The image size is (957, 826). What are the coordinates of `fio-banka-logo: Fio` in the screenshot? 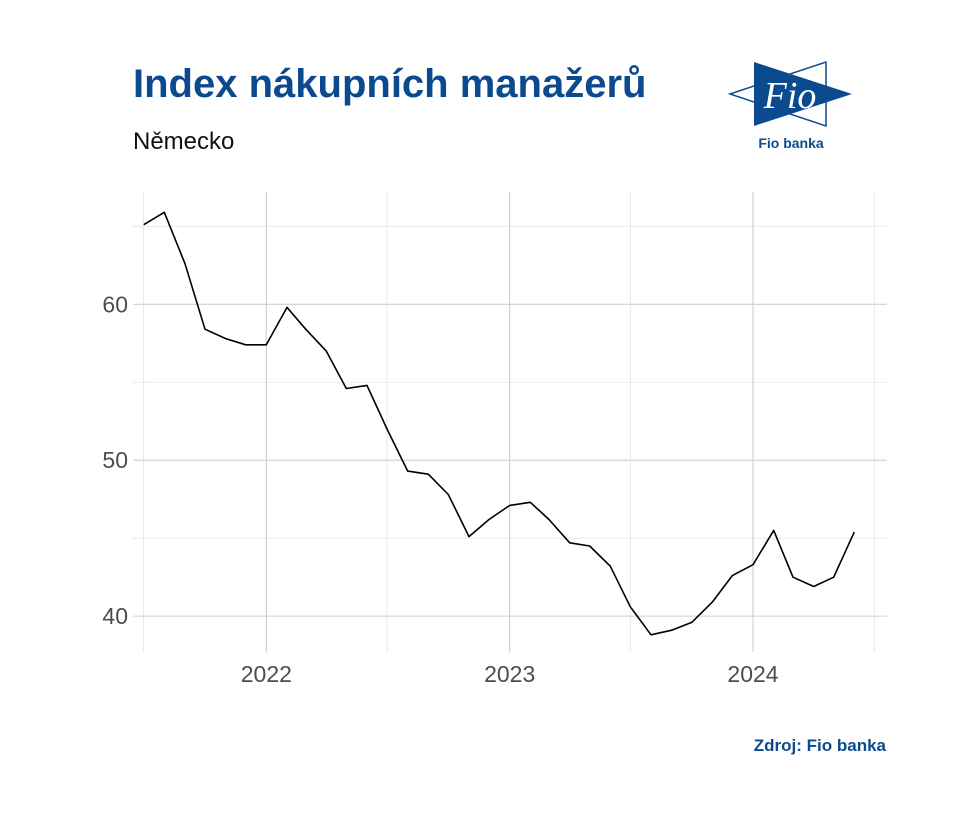 It's located at (789, 94).